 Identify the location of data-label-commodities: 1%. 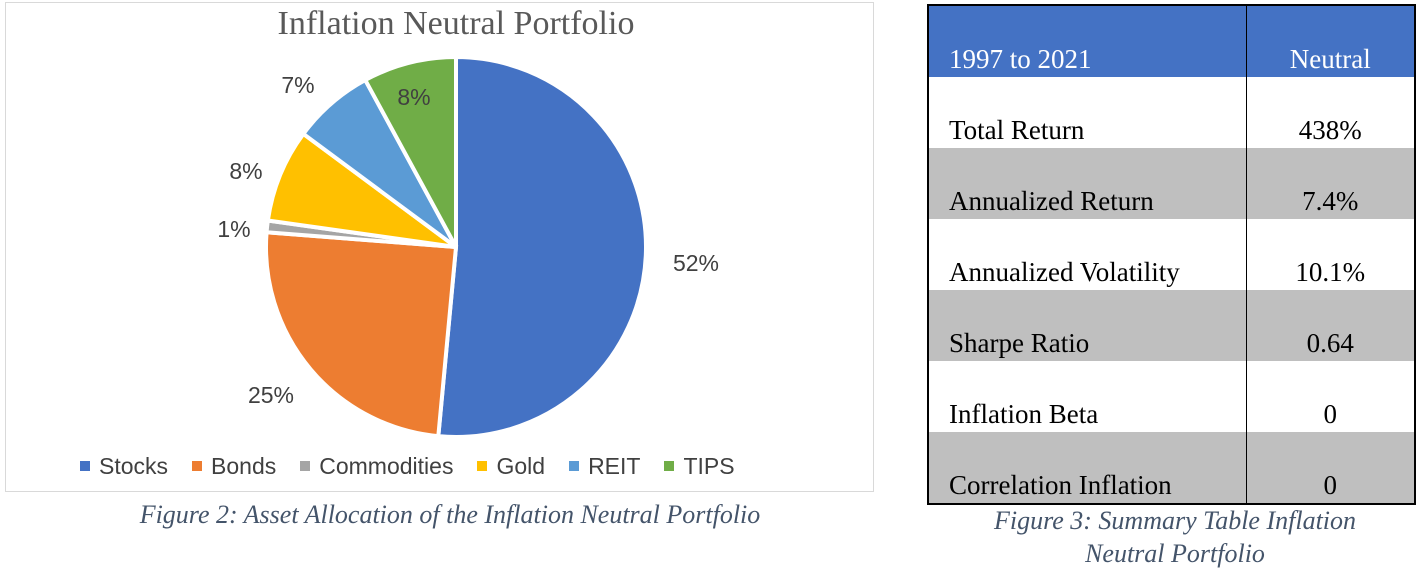
(233, 229).